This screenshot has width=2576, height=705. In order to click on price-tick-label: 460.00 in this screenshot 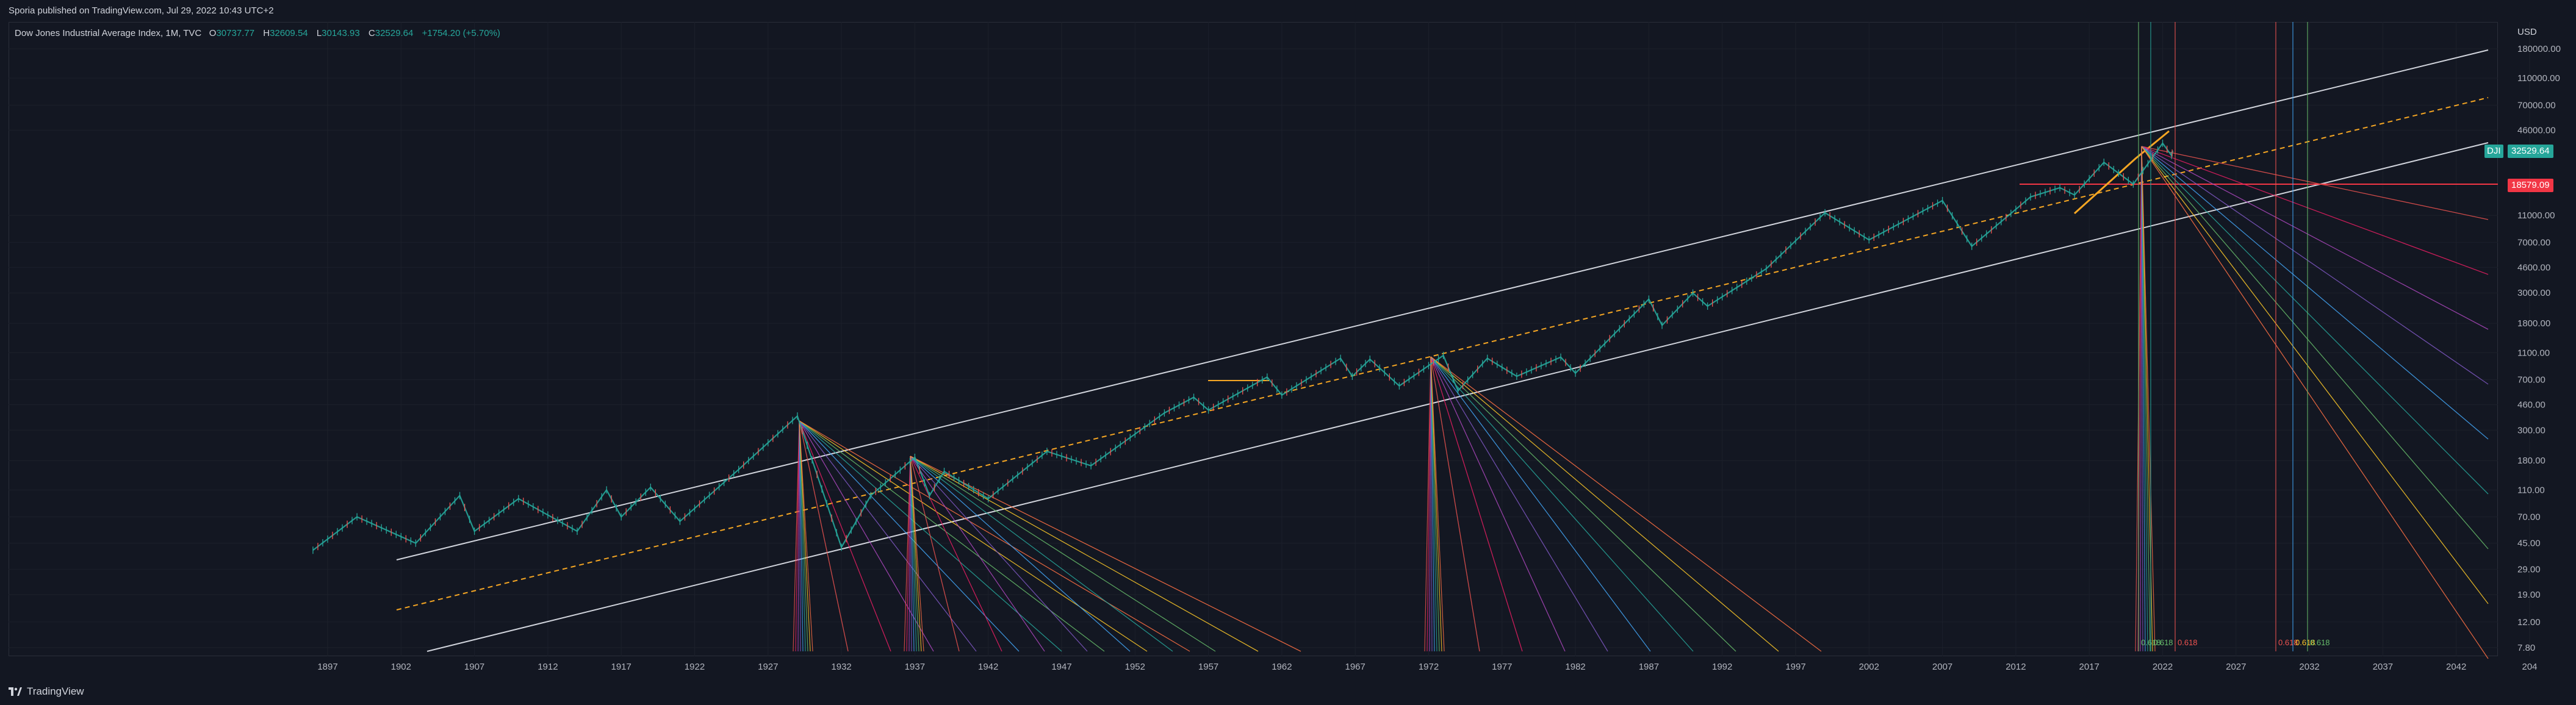, I will do `click(2531, 404)`.